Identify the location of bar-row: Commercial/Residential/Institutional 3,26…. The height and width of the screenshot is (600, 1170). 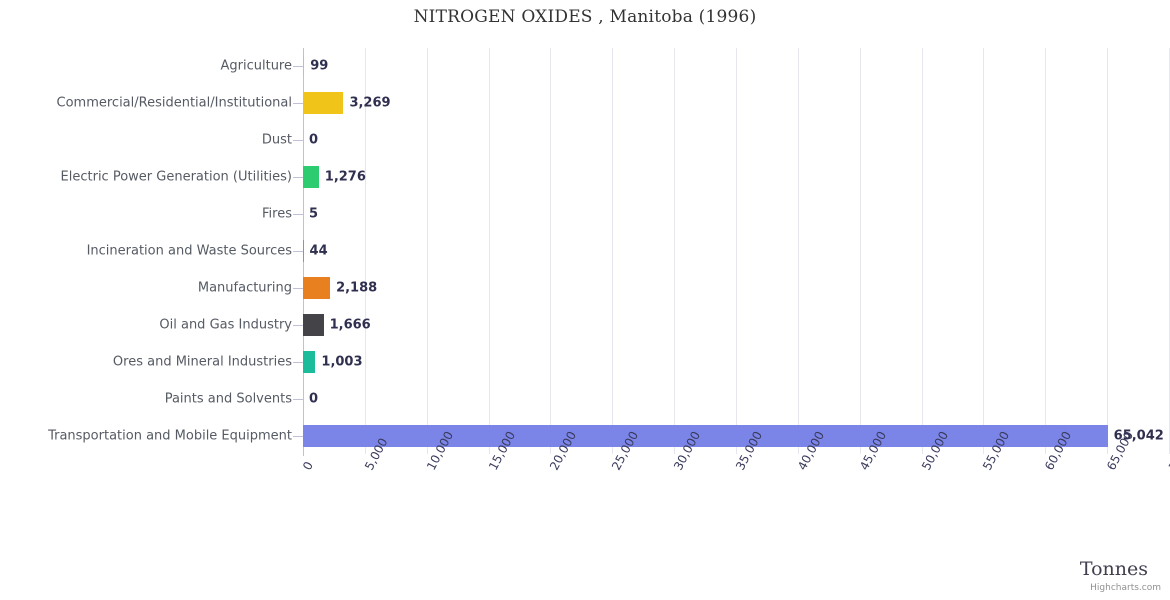
(585, 103).